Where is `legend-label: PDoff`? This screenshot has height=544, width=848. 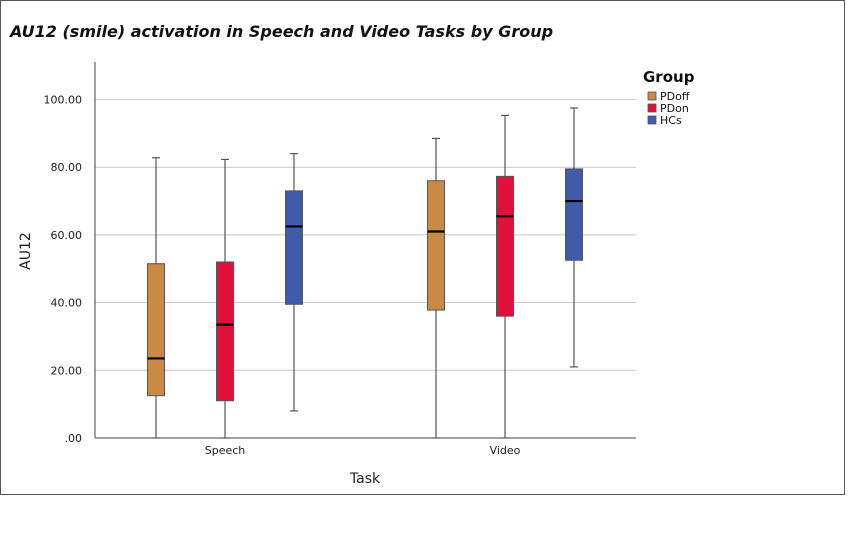
legend-label: PDoff is located at coordinates (675, 96).